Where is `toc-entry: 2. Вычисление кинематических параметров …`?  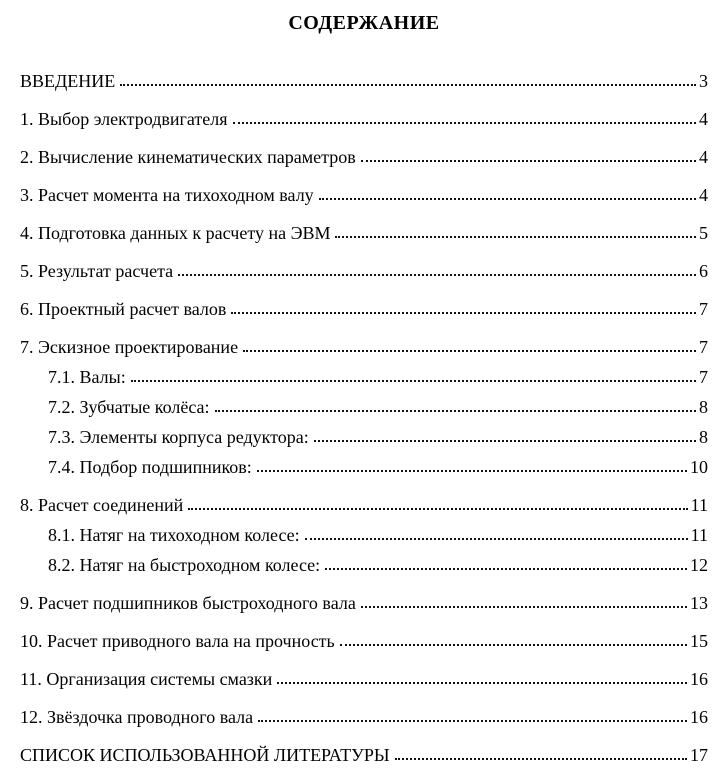 toc-entry: 2. Вычисление кинематических параметров … is located at coordinates (364, 157).